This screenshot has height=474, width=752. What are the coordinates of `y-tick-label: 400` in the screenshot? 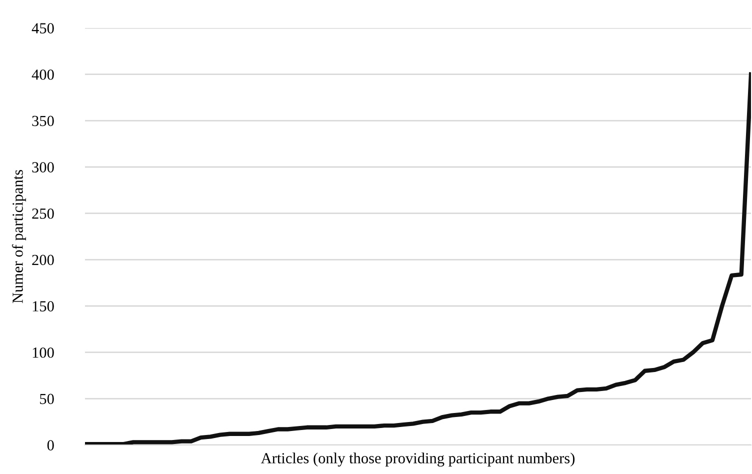 It's located at (43, 74).